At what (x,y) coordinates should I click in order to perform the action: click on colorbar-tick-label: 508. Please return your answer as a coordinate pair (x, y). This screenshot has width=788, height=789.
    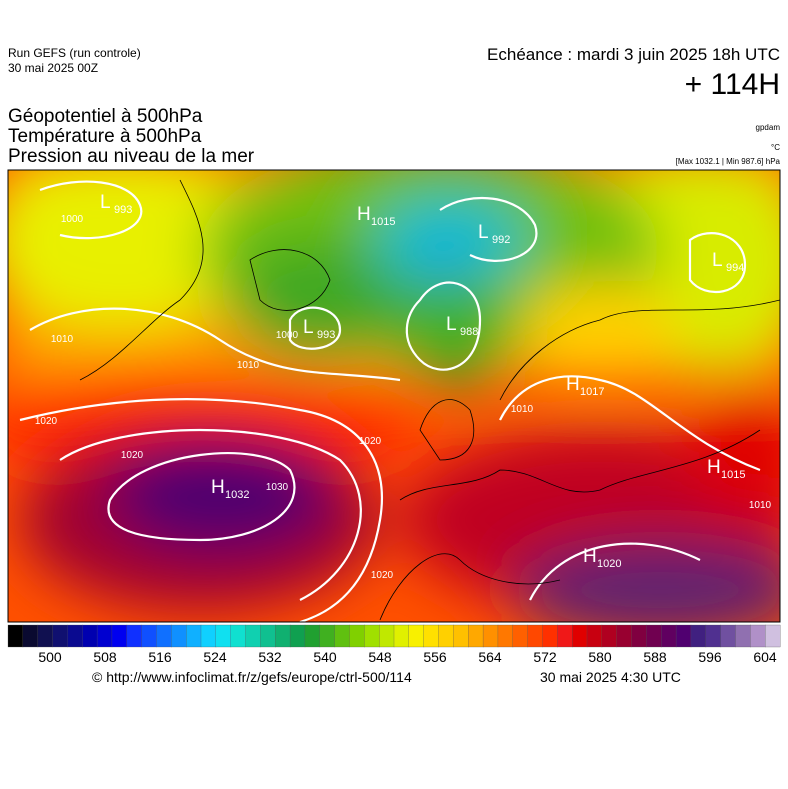
    Looking at the image, I should click on (105, 657).